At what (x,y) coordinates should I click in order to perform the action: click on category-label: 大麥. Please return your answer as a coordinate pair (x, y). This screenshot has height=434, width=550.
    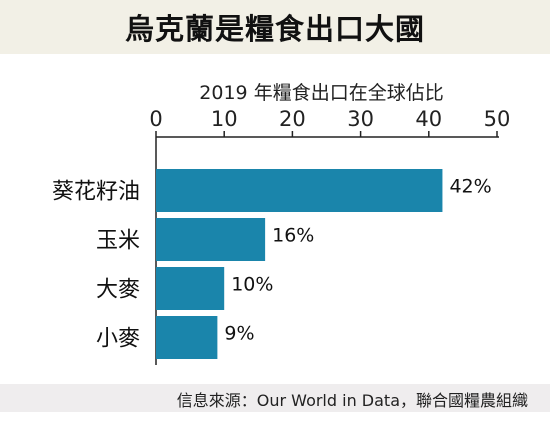
    Looking at the image, I should click on (118, 290).